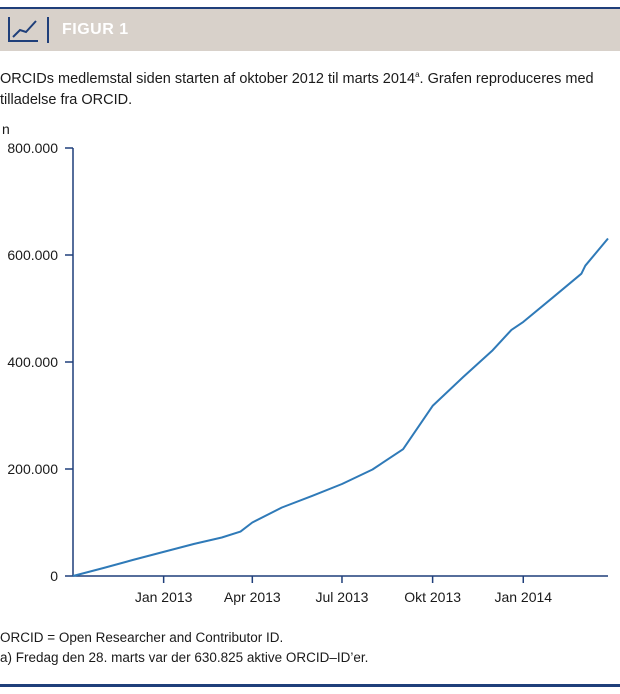 The height and width of the screenshot is (694, 620). What do you see at coordinates (164, 597) in the screenshot?
I see `x-tick-label: Jan 2013` at bounding box center [164, 597].